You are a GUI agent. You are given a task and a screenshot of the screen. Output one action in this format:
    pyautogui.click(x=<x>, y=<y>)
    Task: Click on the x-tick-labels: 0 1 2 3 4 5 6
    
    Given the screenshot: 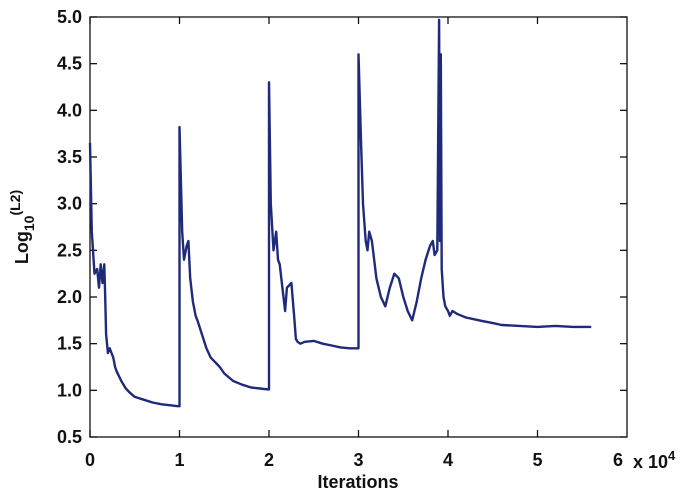 What is the action you would take?
    pyautogui.click(x=354, y=460)
    